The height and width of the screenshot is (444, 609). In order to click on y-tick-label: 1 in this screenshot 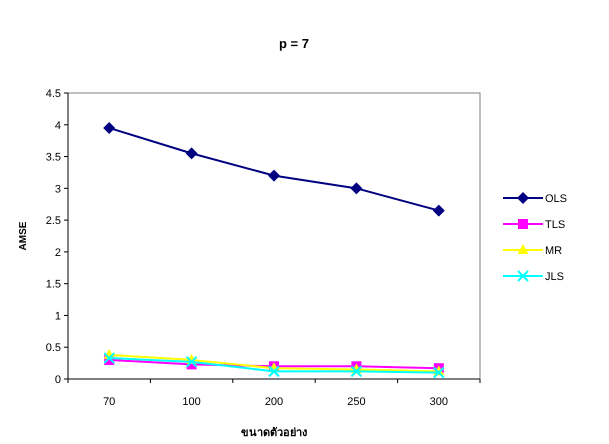, I will do `click(57, 316)`.